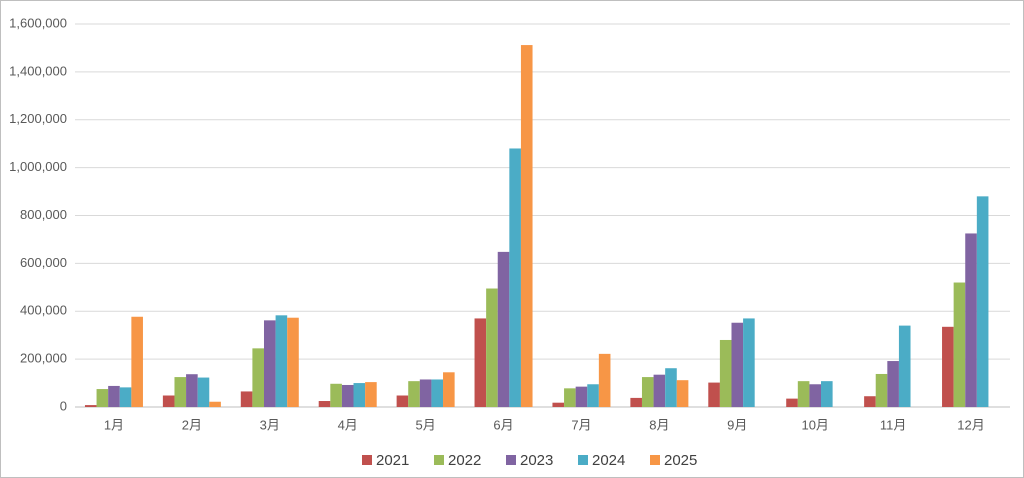 This screenshot has height=478, width=1024. I want to click on x-tick-label: 10月, so click(814, 424).